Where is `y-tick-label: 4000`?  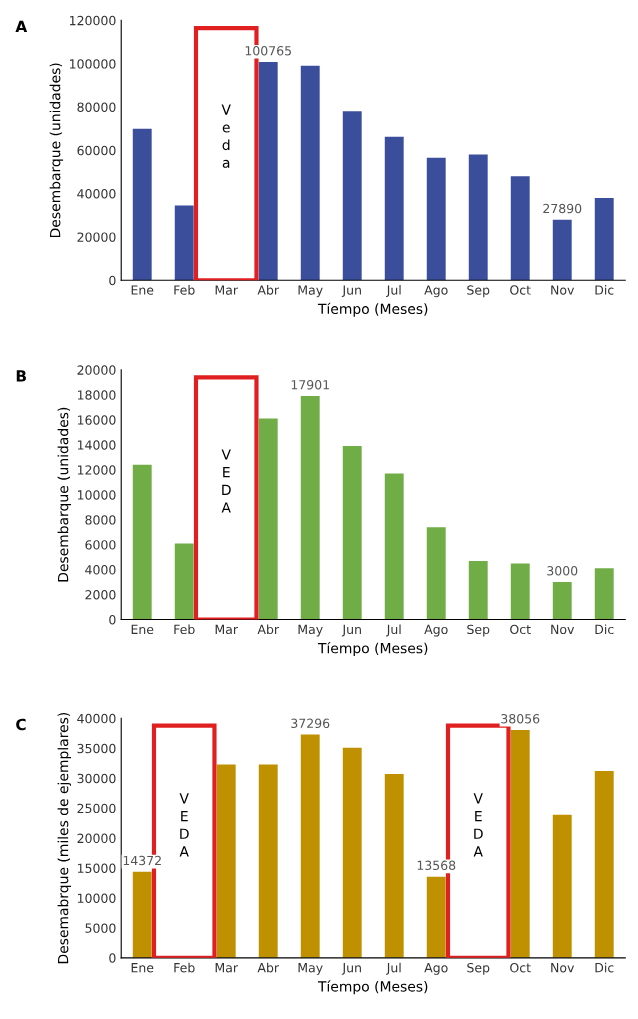
y-tick-label: 4000 is located at coordinates (100, 570).